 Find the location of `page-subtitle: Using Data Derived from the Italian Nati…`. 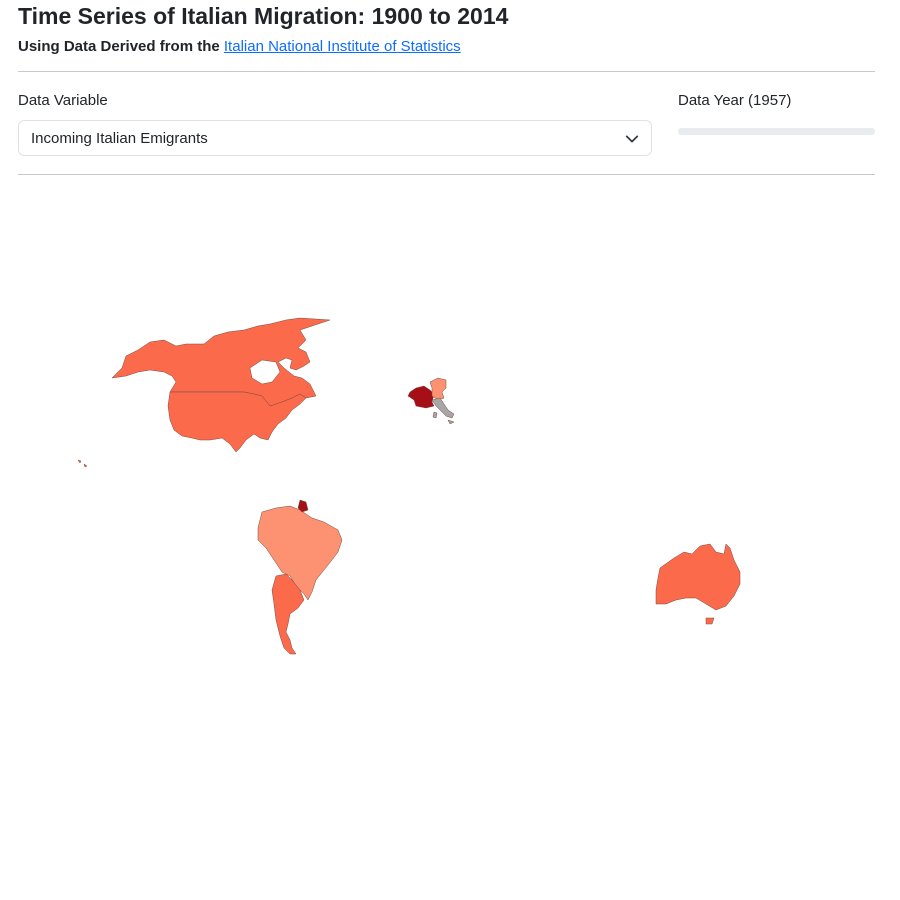

page-subtitle: Using Data Derived from the Italian Nati… is located at coordinates (239, 47).